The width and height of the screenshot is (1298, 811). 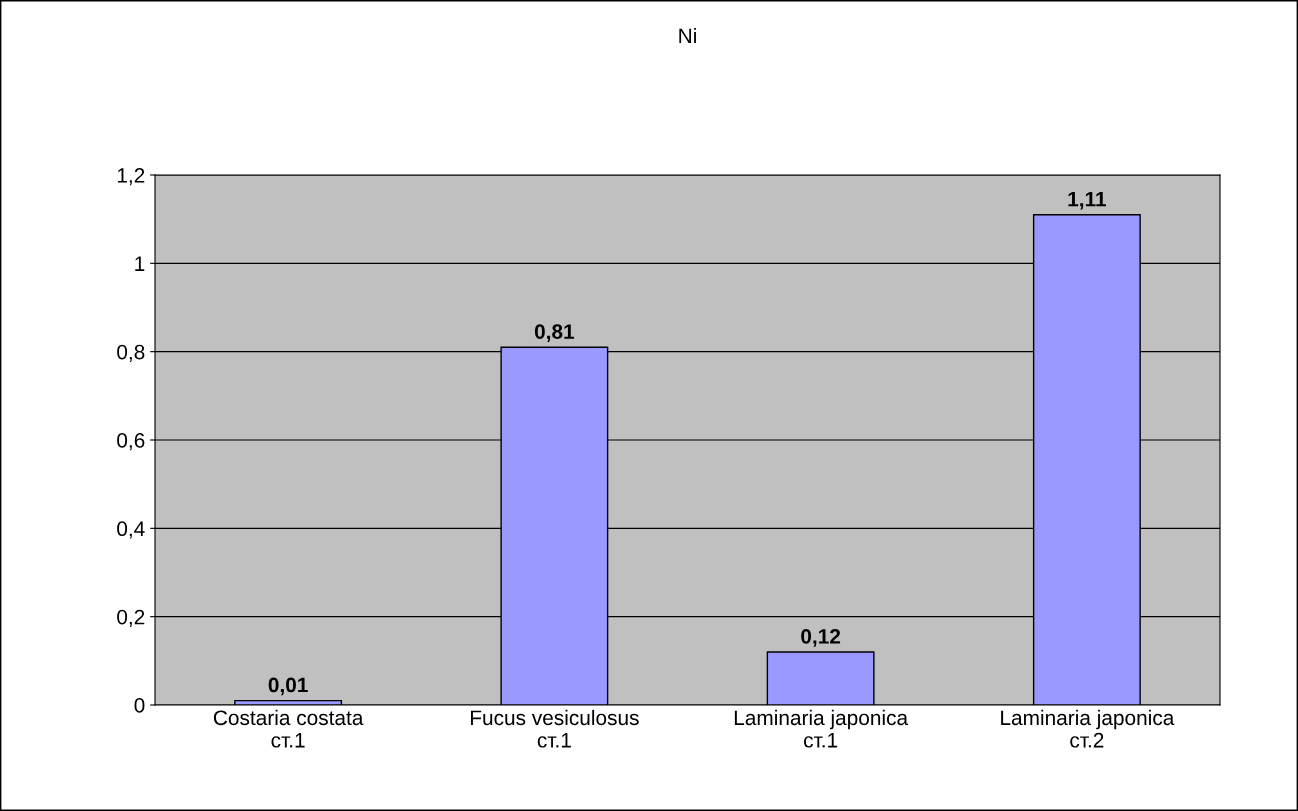 What do you see at coordinates (554, 333) in the screenshot?
I see `data-label: 0,81` at bounding box center [554, 333].